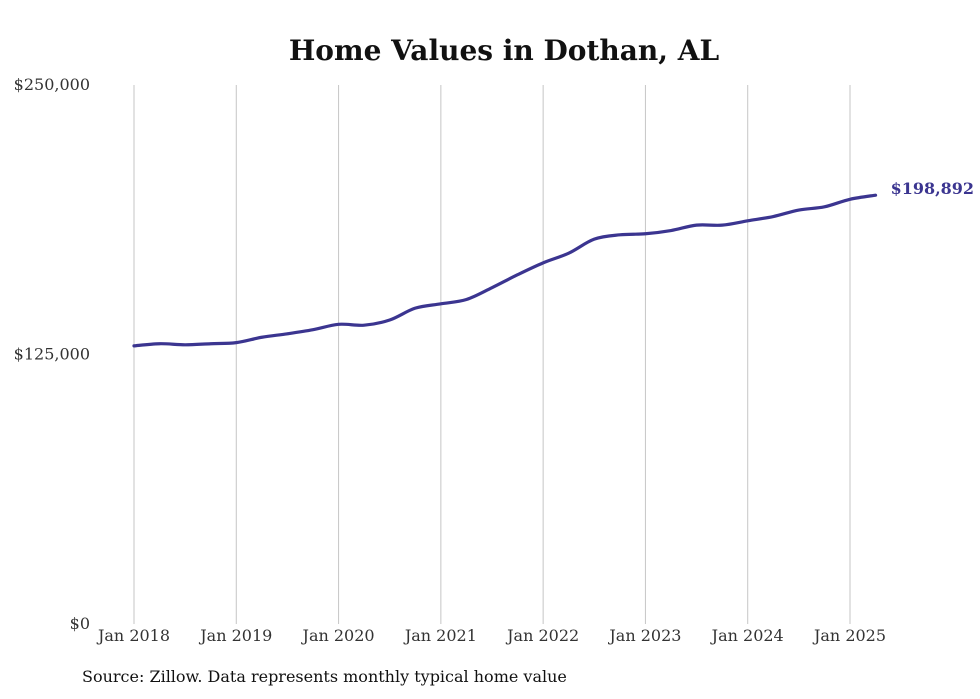  What do you see at coordinates (504, 50) in the screenshot?
I see `chart-title: Home Values in Dothan, AL` at bounding box center [504, 50].